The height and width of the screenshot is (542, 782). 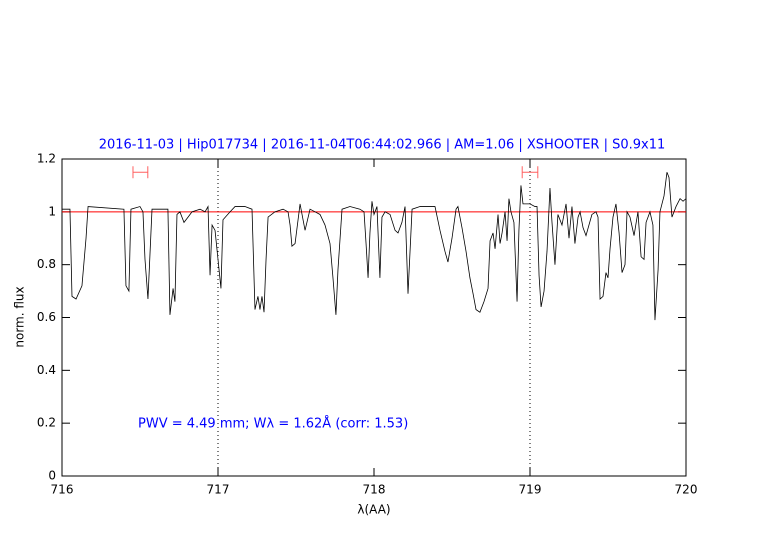 What do you see at coordinates (46, 317) in the screenshot?
I see `y-tick-label: 0.6` at bounding box center [46, 317].